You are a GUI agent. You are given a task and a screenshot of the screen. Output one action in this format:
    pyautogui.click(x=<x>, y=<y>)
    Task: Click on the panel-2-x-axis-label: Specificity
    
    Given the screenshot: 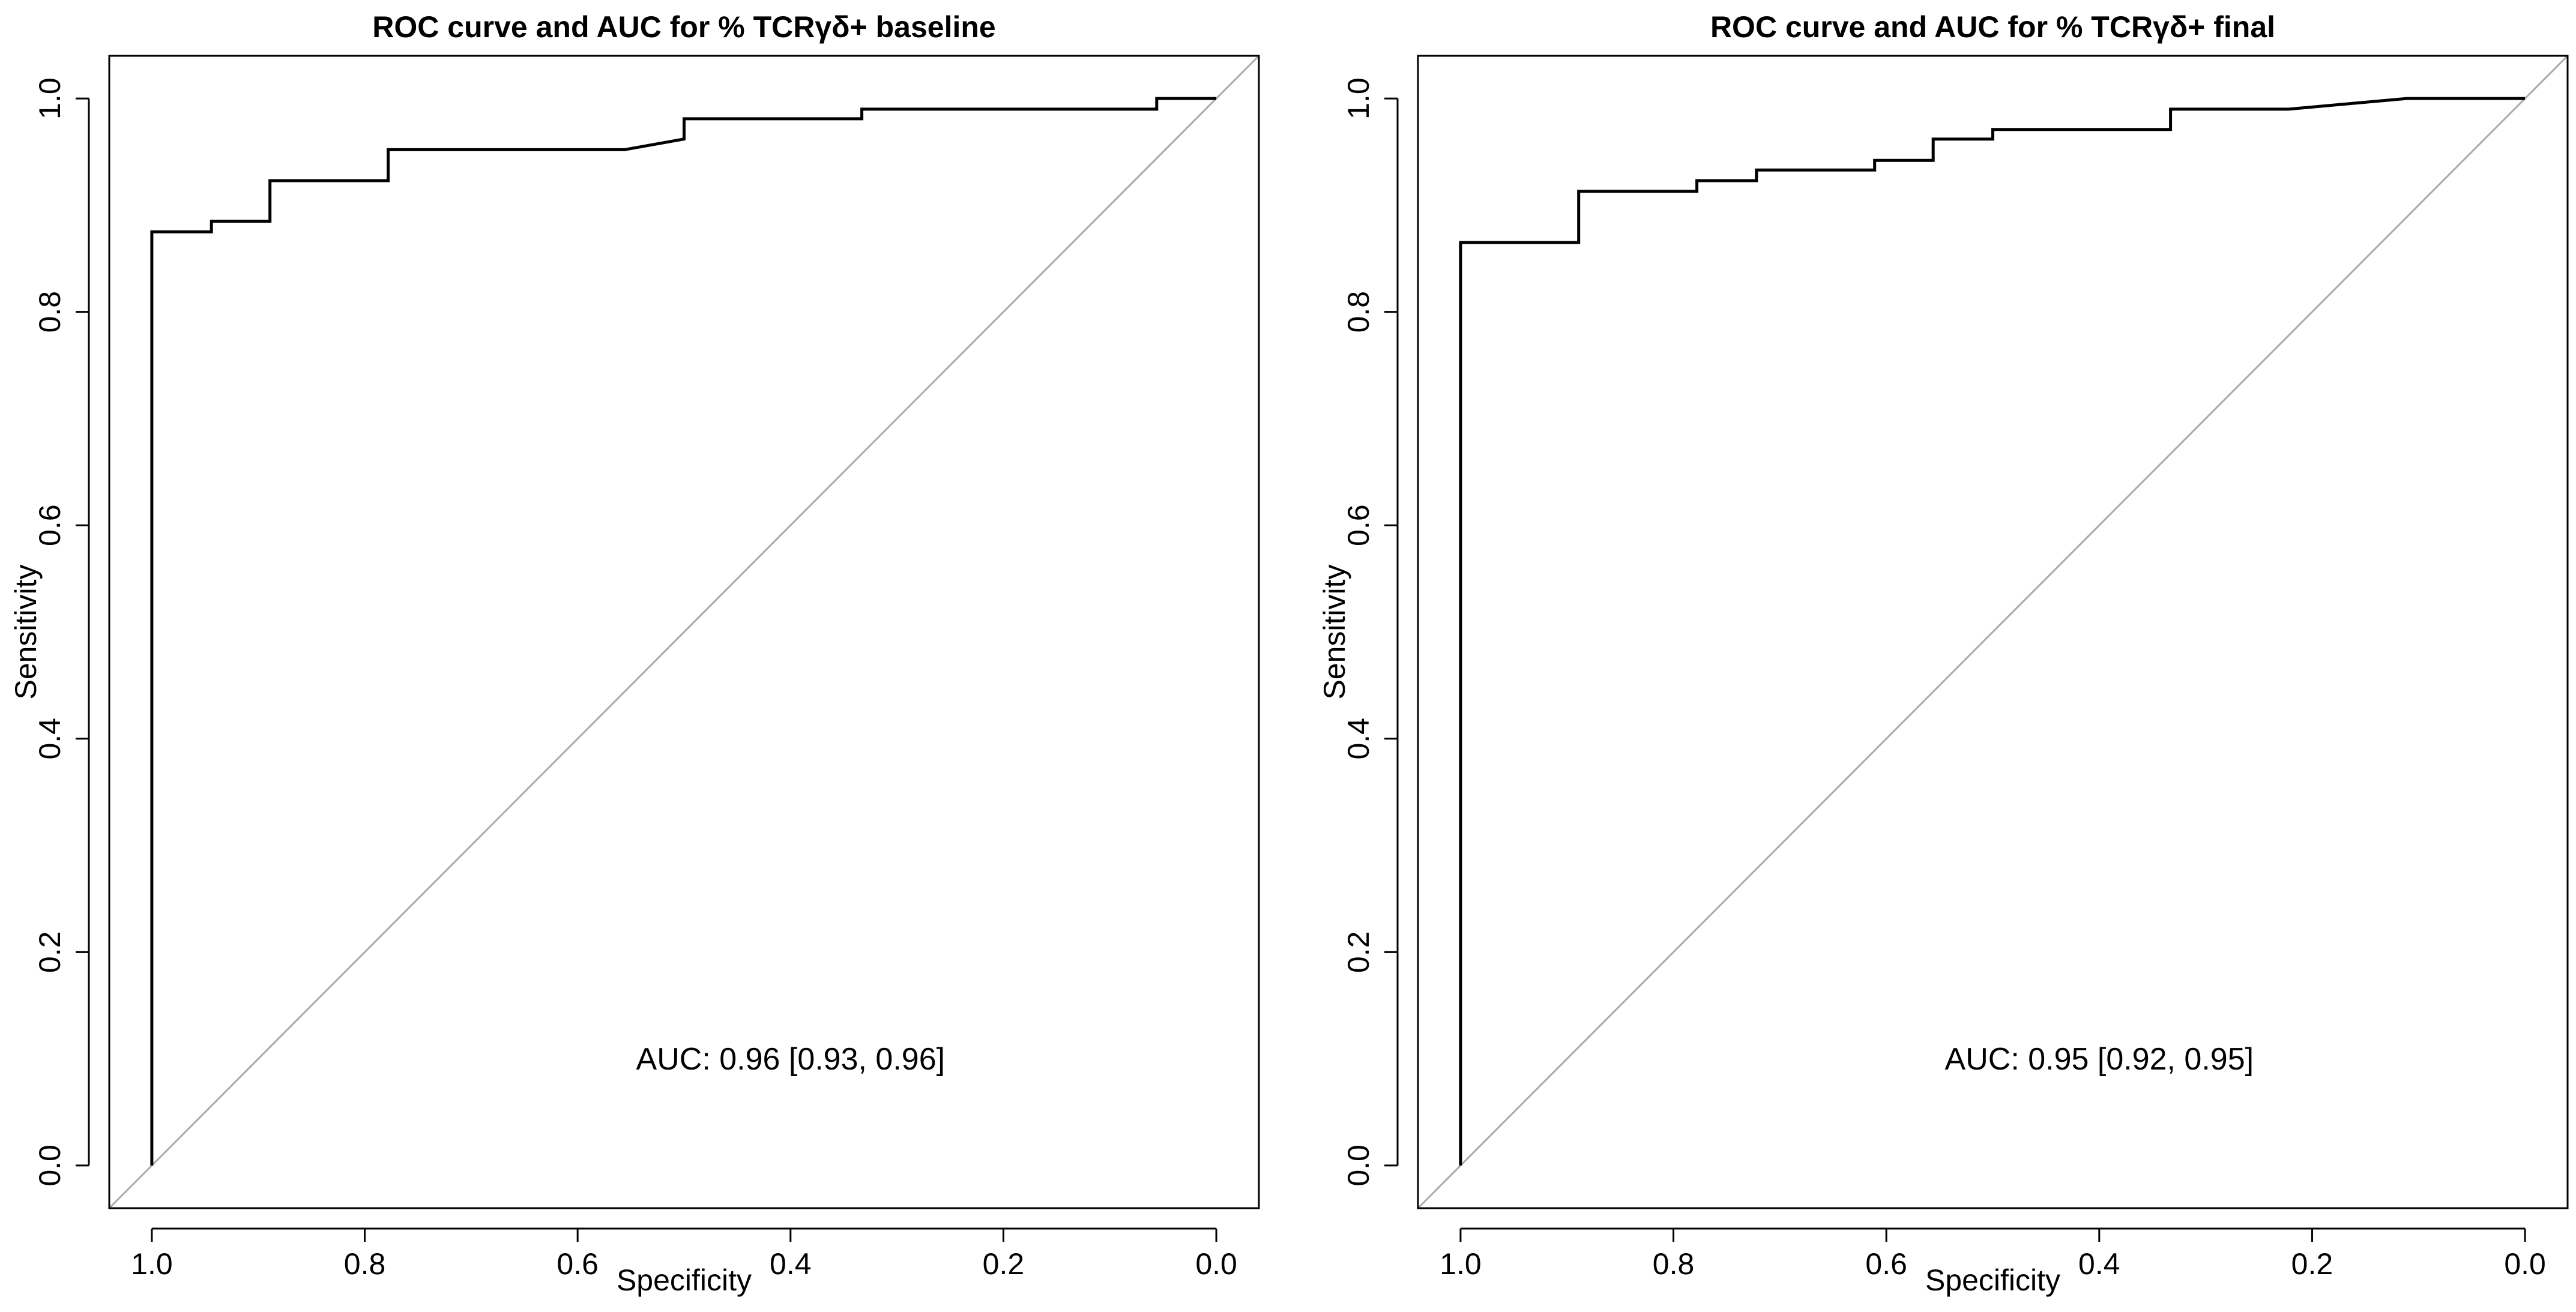 What is the action you would take?
    pyautogui.click(x=1992, y=1280)
    